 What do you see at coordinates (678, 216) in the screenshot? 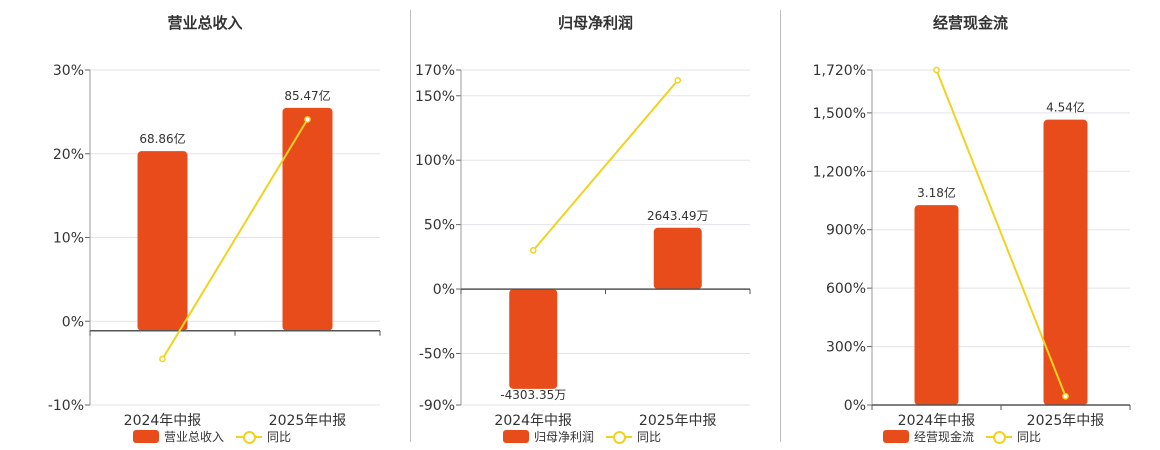
I see `bar-data-label: 2643.49万` at bounding box center [678, 216].